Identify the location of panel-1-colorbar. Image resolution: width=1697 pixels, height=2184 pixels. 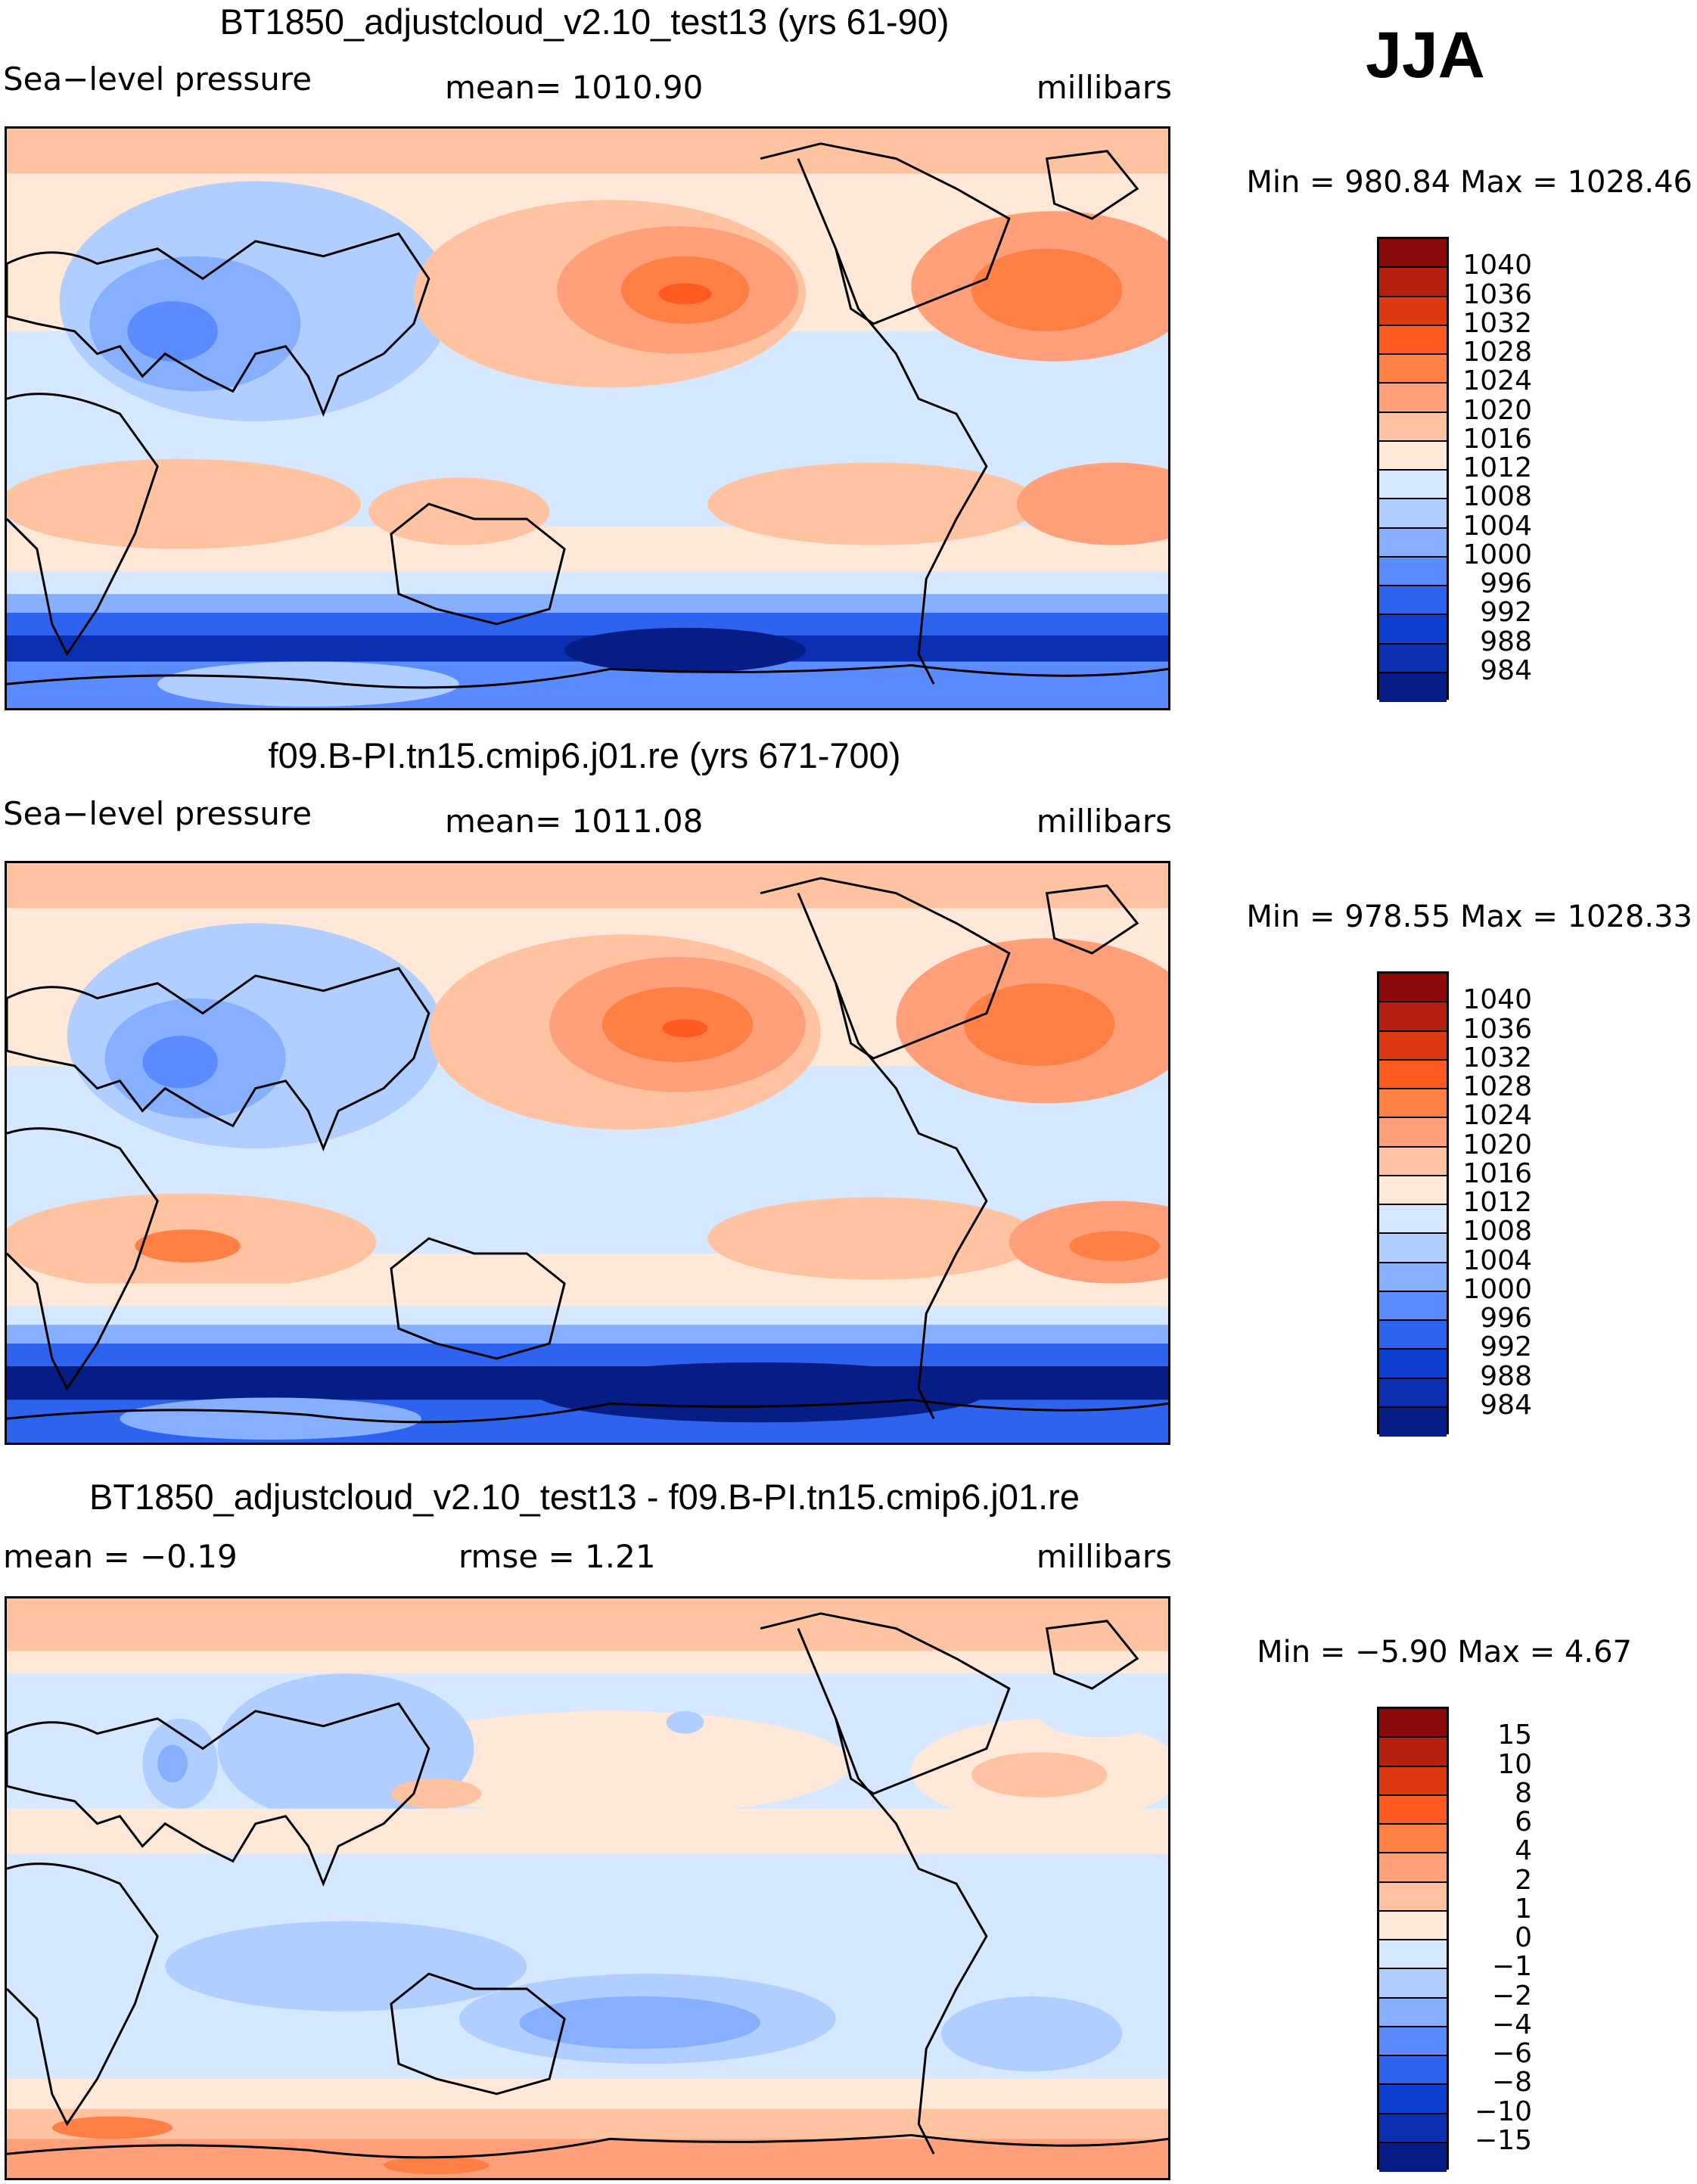
(1413, 469).